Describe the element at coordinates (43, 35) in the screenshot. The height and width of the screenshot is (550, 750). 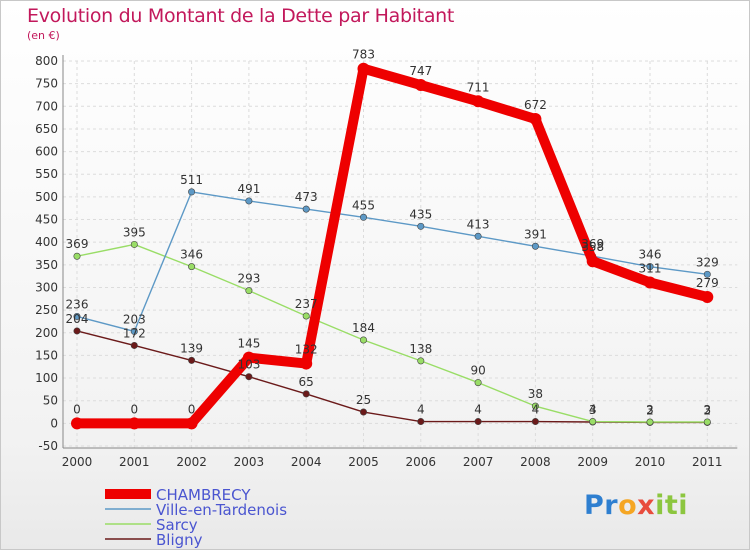
I see `chart-subtitle: (en €)` at that location.